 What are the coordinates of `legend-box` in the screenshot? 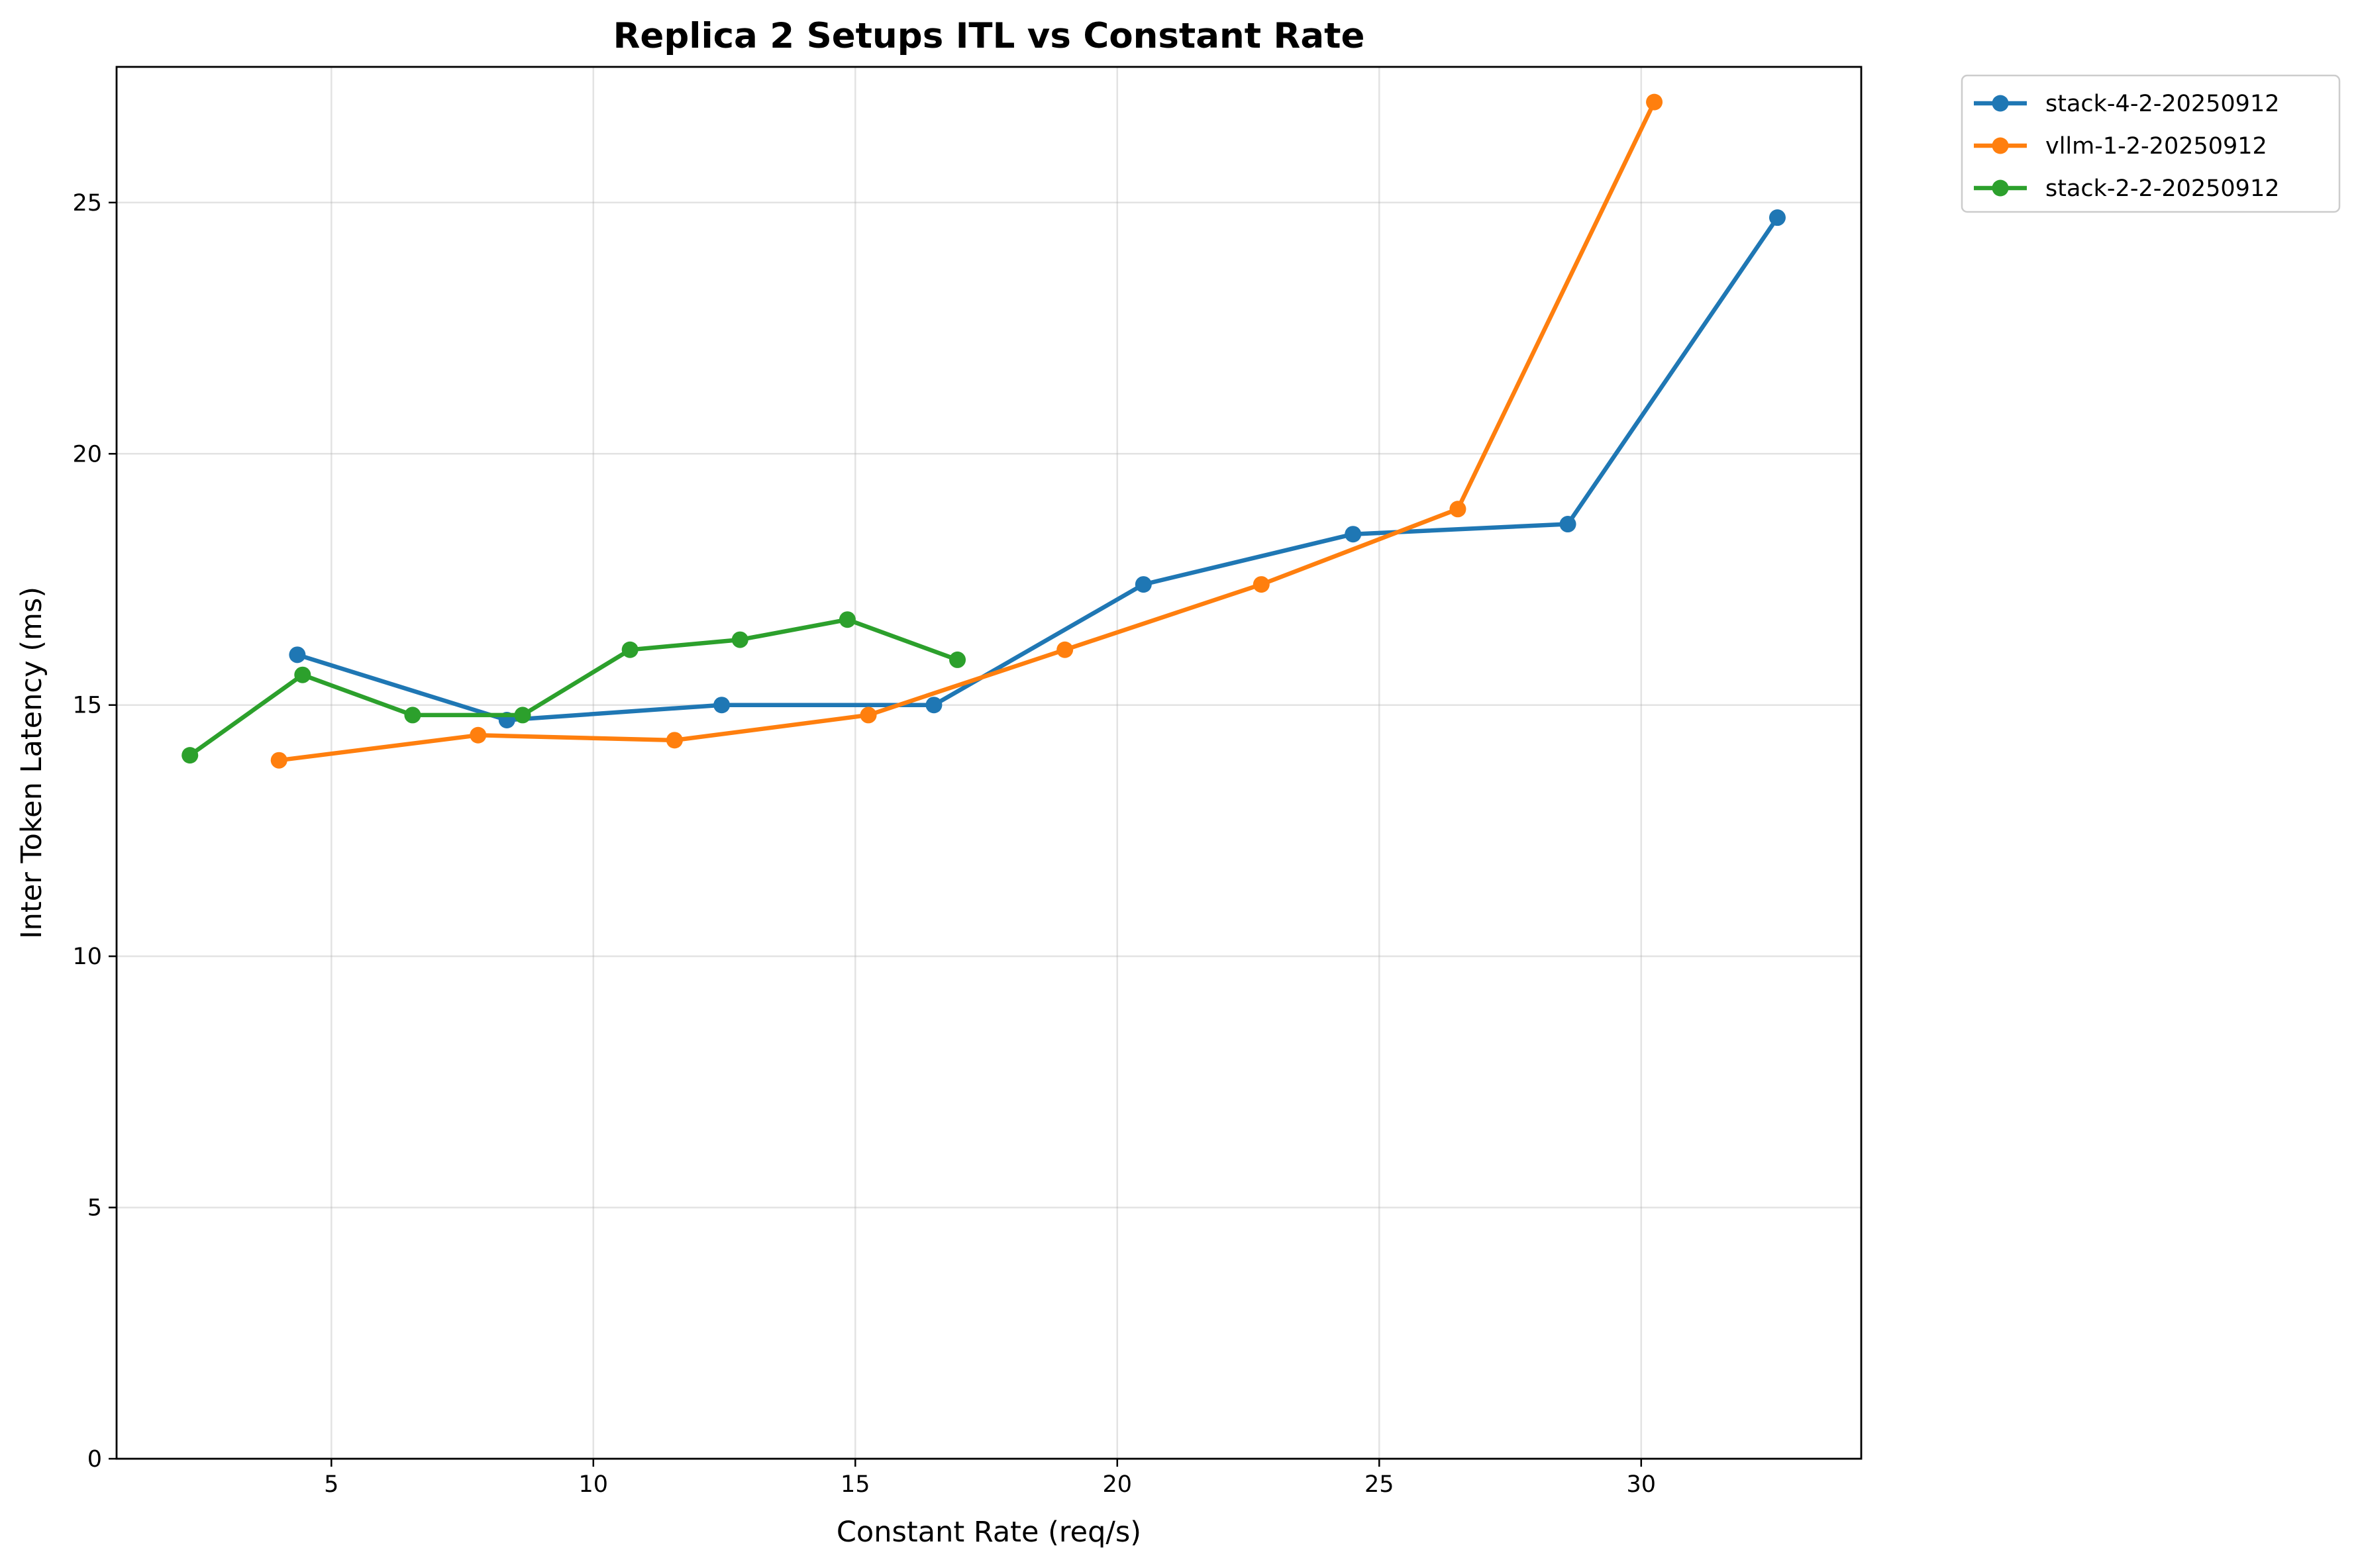 It's located at (2151, 143).